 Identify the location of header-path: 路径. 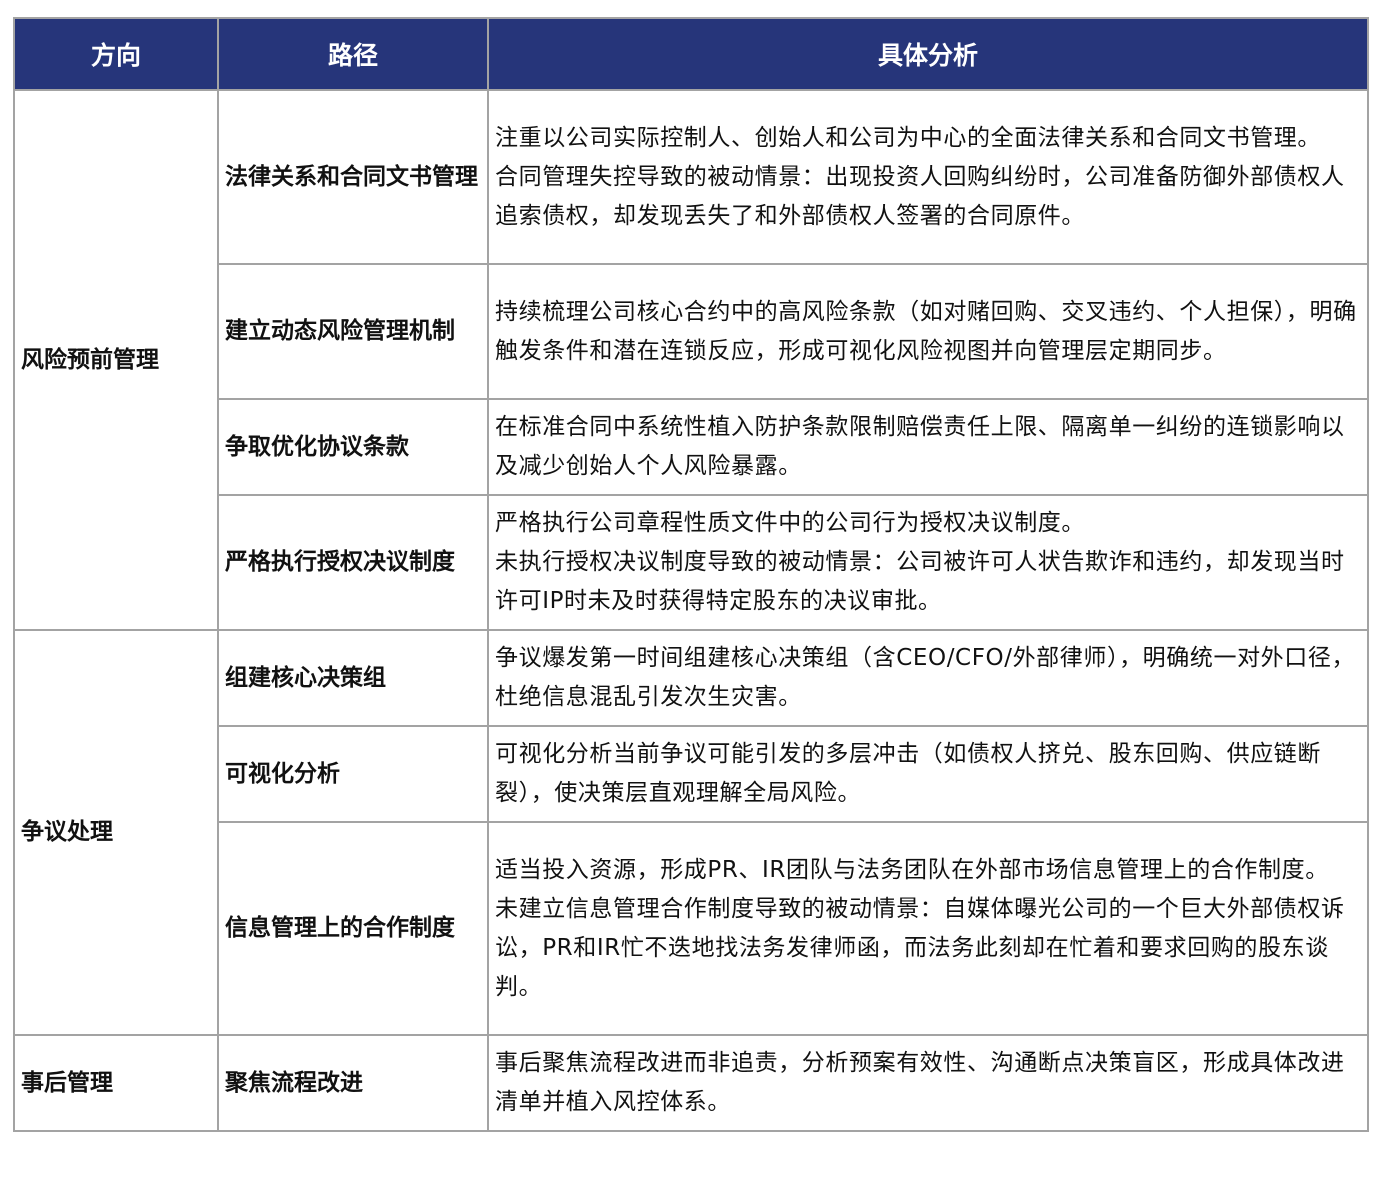
(353, 54).